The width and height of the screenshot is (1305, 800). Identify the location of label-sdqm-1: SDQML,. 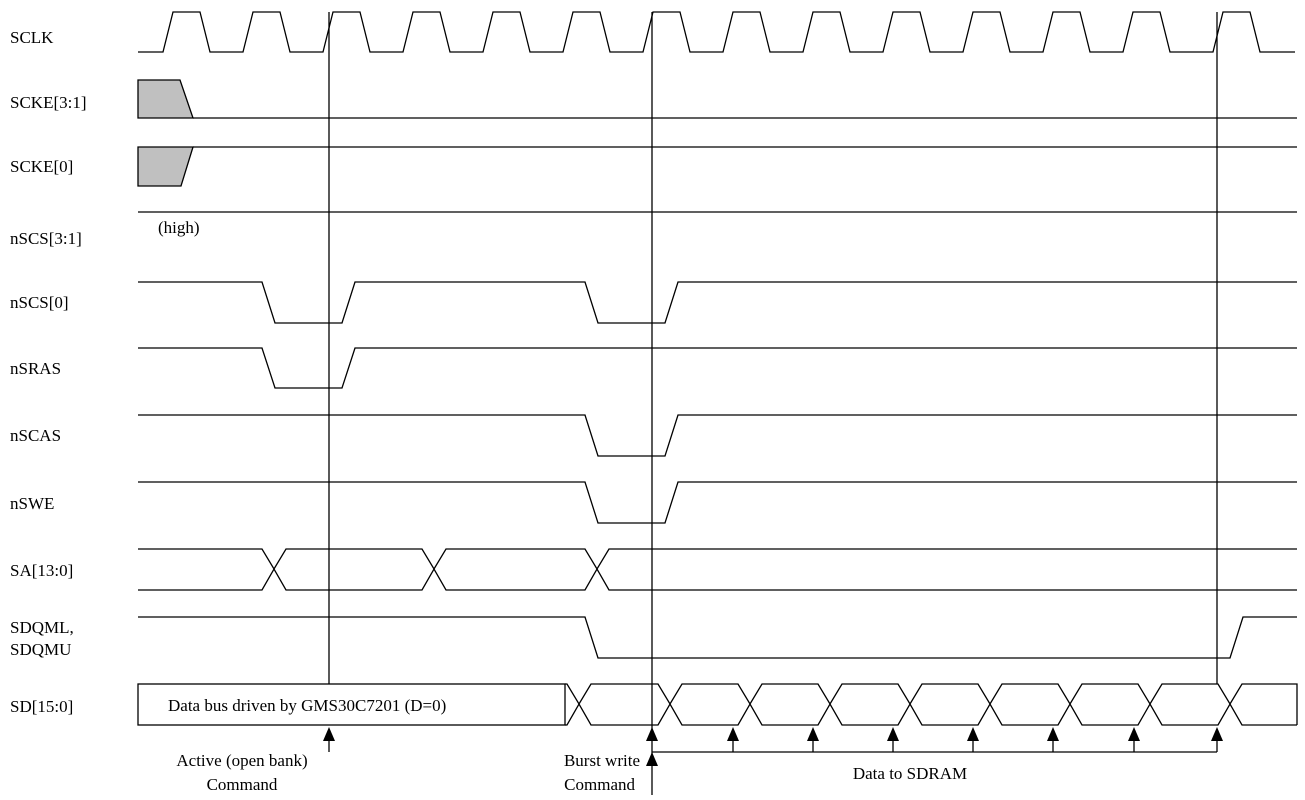
(42, 627).